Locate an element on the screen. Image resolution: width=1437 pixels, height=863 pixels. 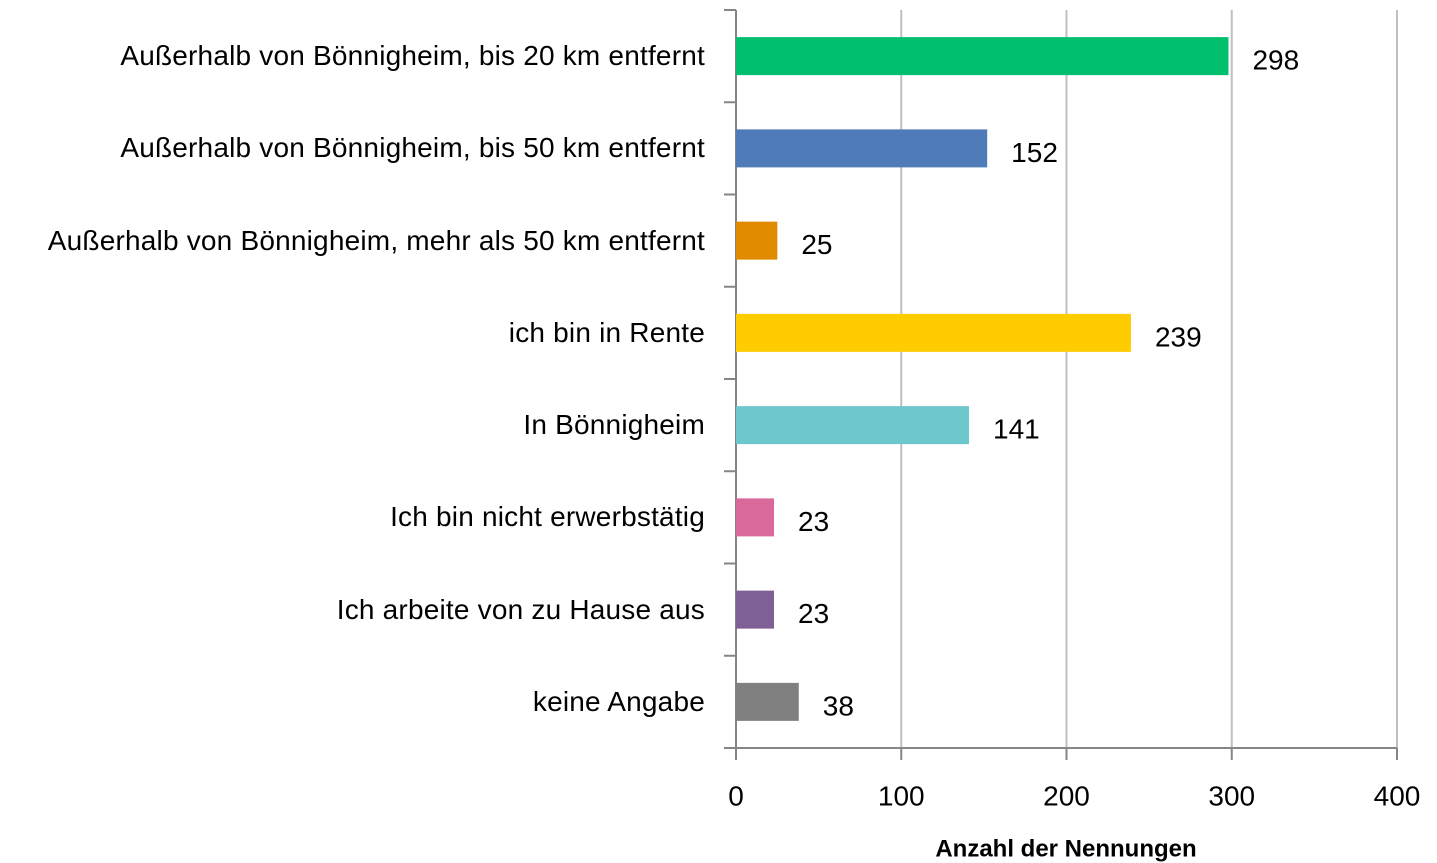
y-tick-label: In Bönnigheim is located at coordinates (614, 425).